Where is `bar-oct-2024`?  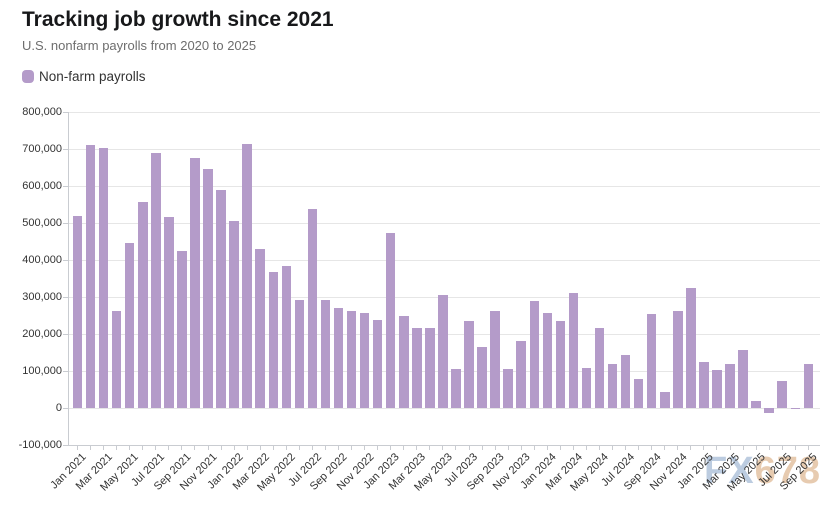
bar-oct-2024 is located at coordinates (665, 399).